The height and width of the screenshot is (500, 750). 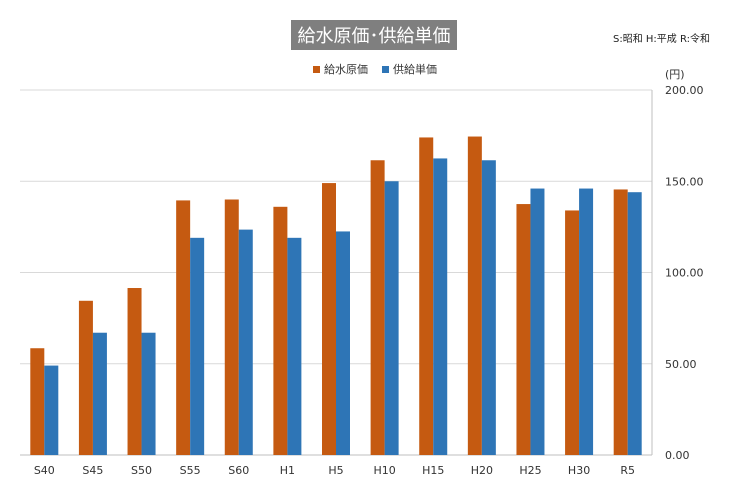 I want to click on bar-series-1-H10, so click(x=377, y=307).